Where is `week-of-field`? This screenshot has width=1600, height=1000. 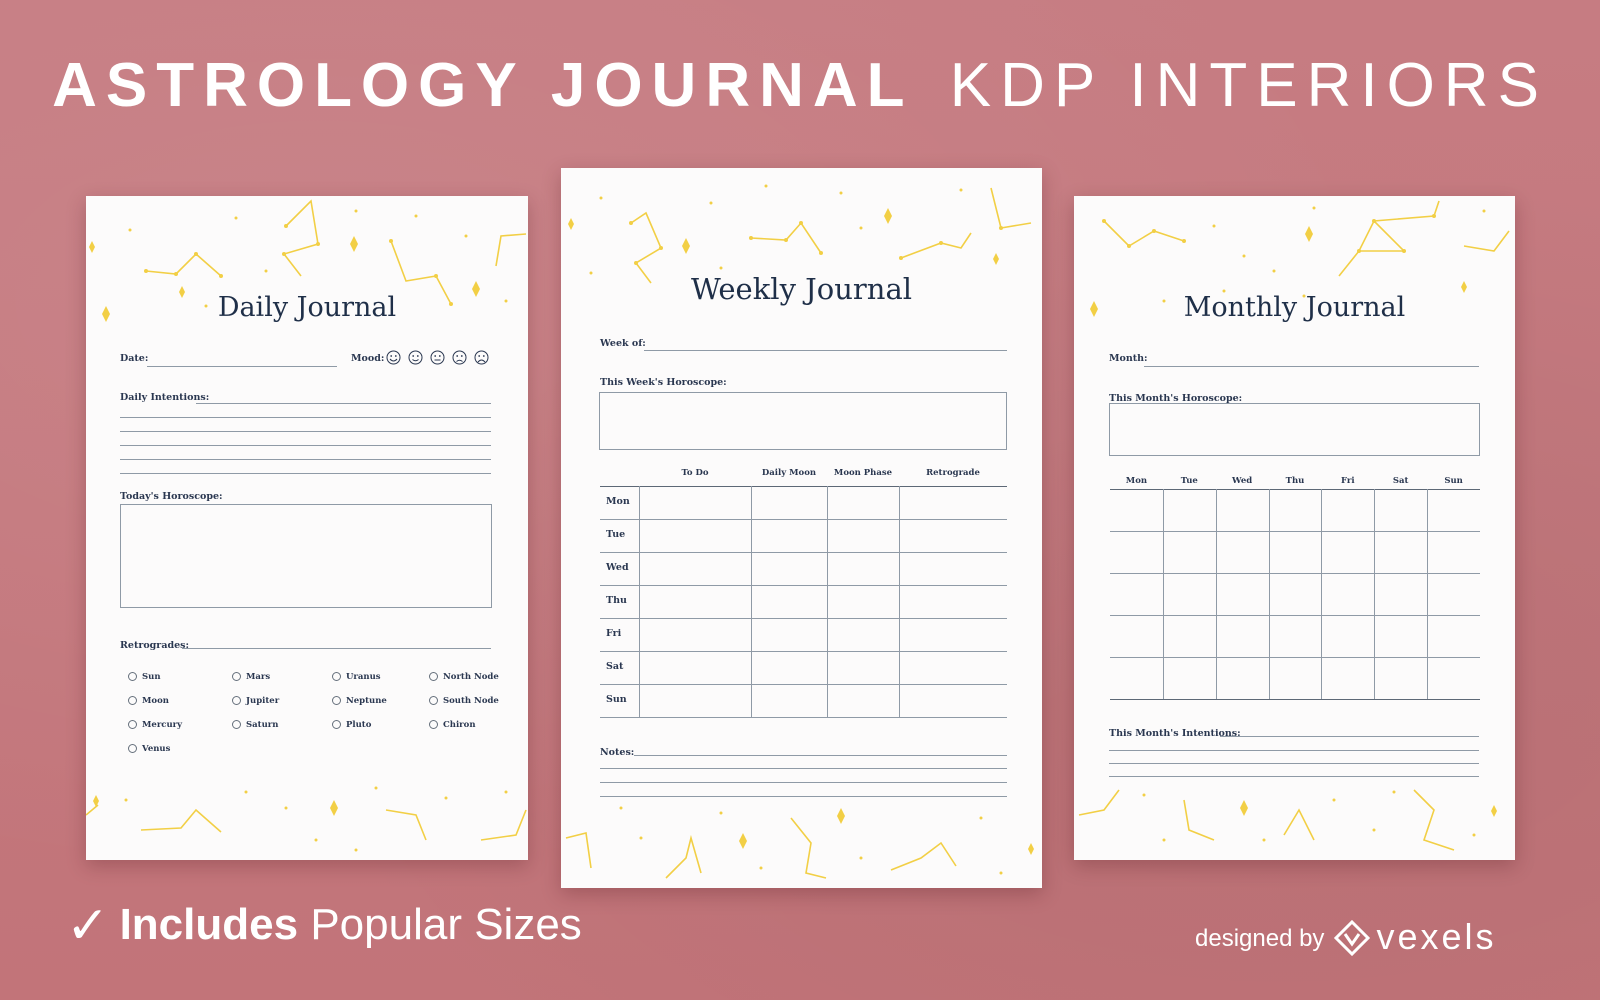
week-of-field is located at coordinates (825, 350).